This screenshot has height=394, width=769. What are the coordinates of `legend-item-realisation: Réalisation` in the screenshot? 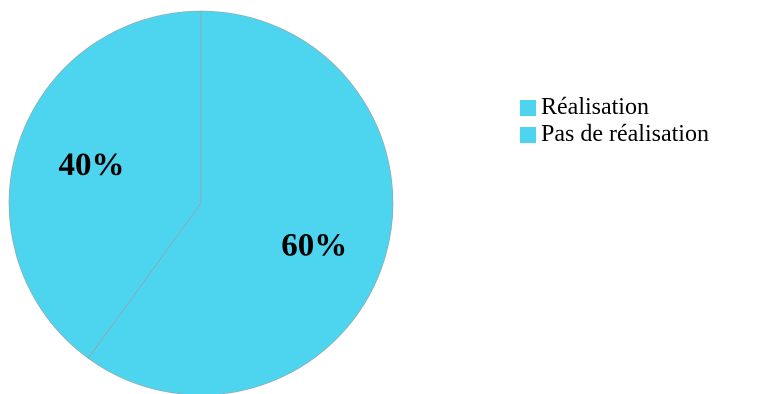 It's located at (614, 107).